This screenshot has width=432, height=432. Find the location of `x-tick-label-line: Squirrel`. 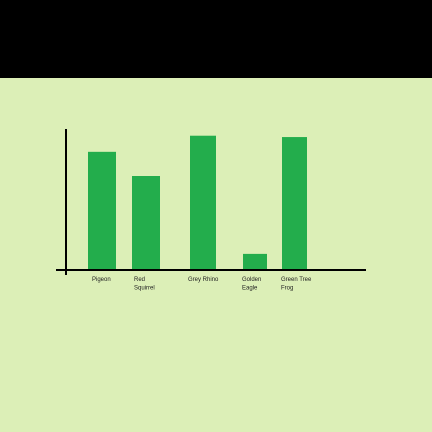

x-tick-label-line: Squirrel is located at coordinates (144, 289).